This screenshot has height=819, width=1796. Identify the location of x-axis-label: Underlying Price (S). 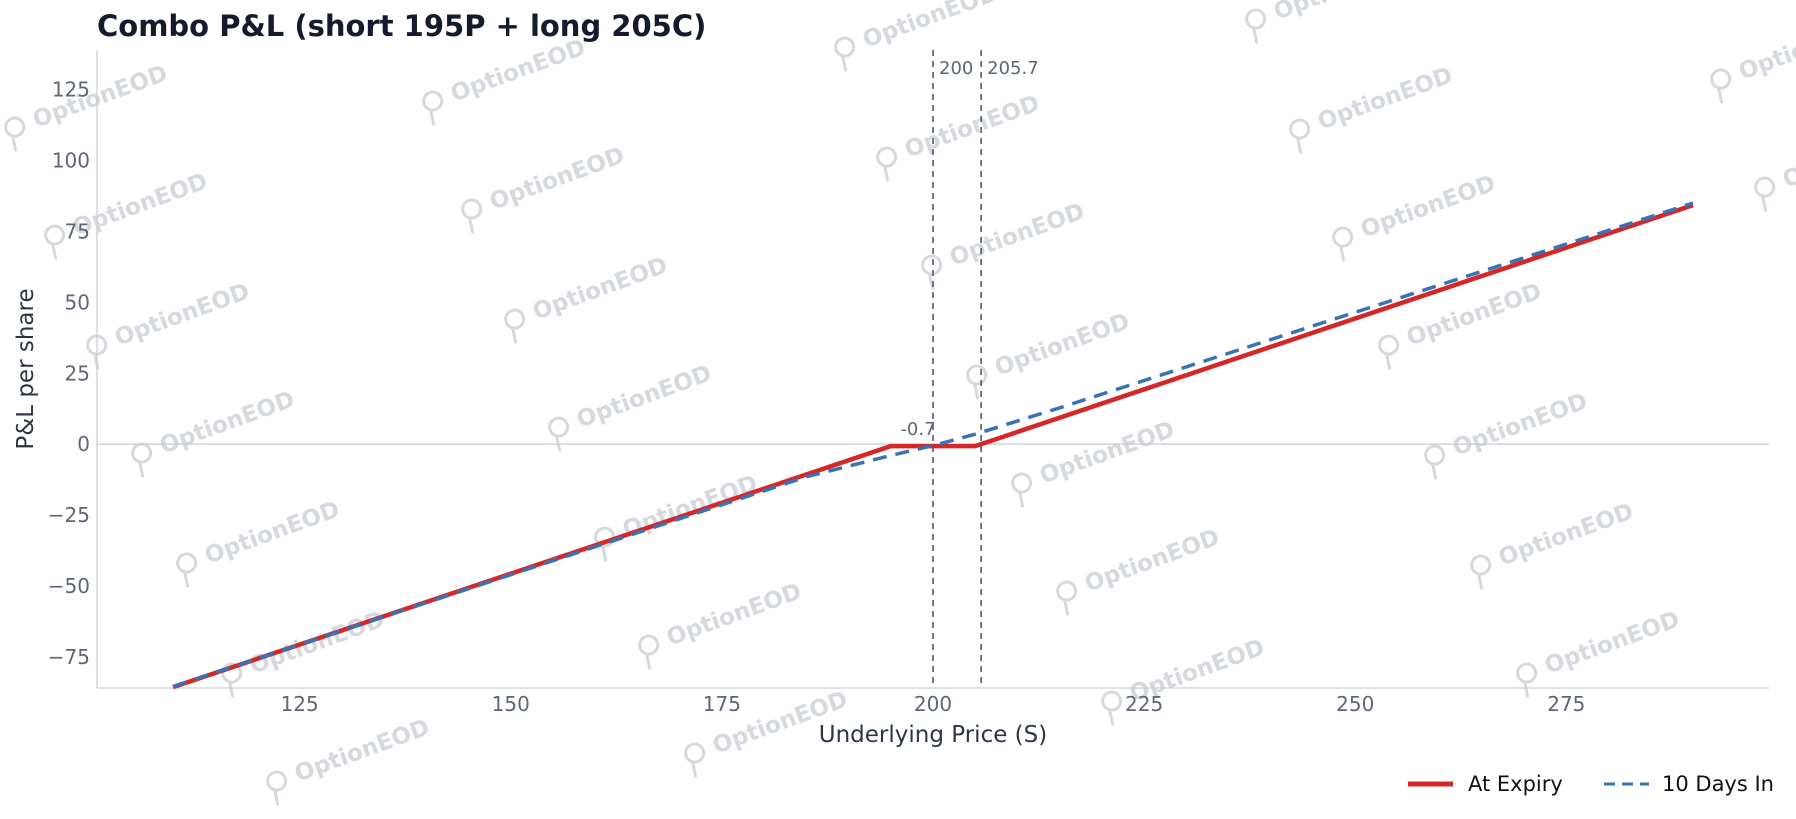
(933, 735).